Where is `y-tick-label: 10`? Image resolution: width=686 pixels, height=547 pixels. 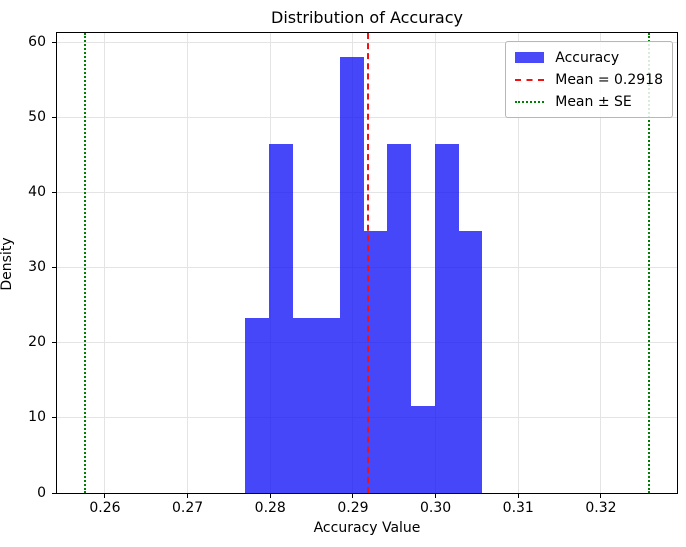 y-tick-label: 10 is located at coordinates (37, 417).